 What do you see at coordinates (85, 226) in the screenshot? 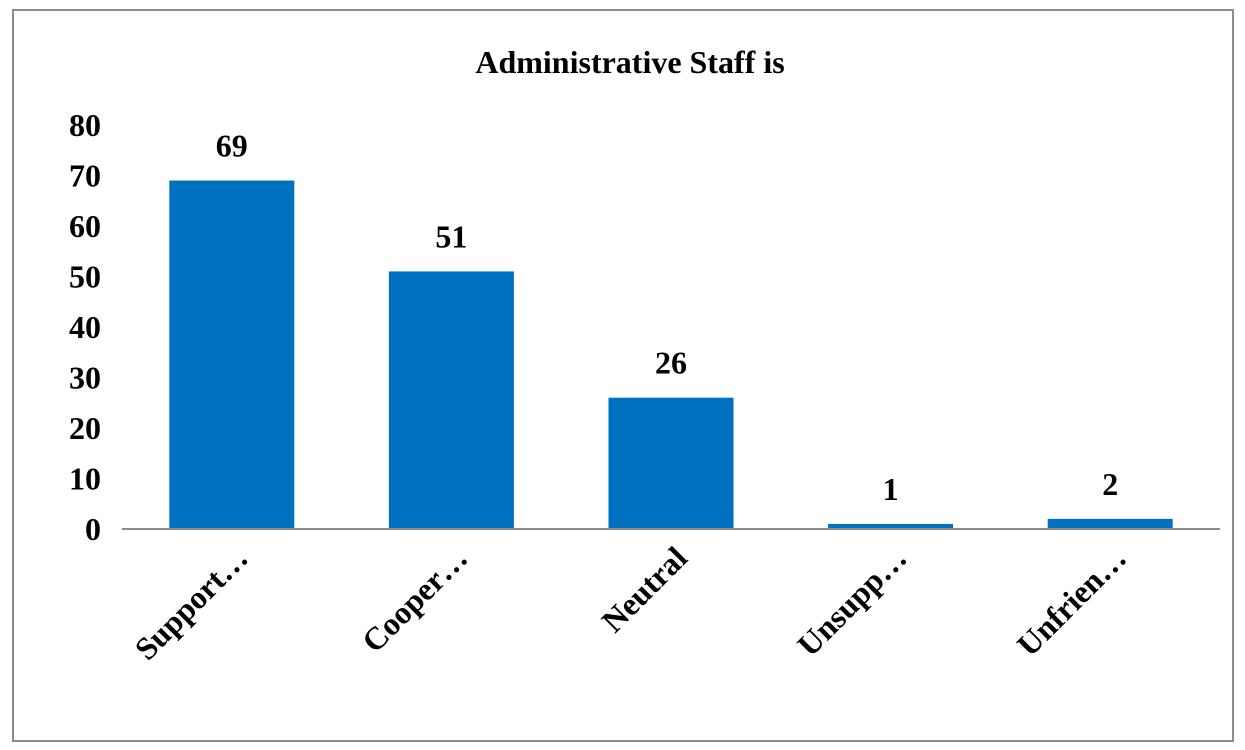
I see `y-tick-label: 60` at bounding box center [85, 226].